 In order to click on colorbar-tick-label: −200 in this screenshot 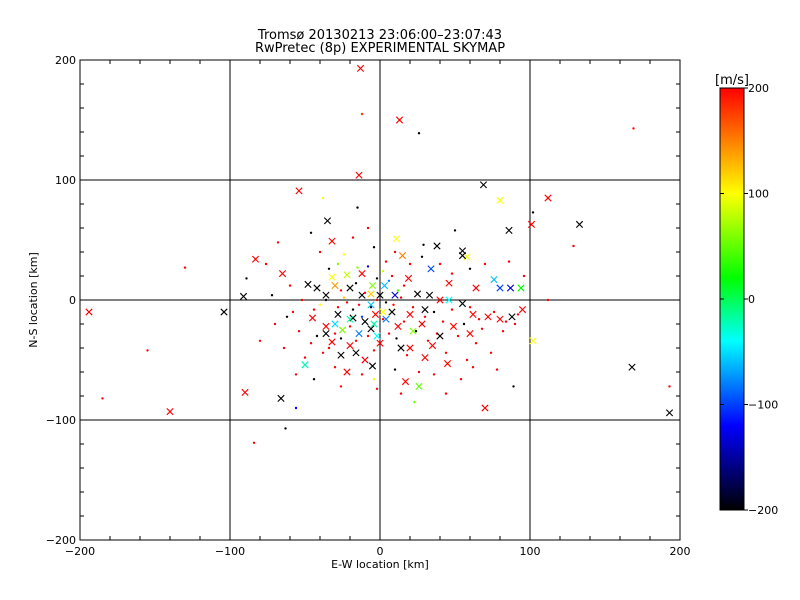, I will do `click(763, 510)`.